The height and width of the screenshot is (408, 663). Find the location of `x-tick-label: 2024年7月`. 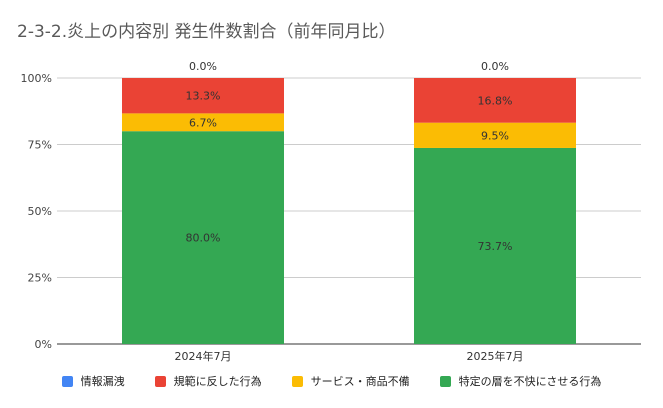

x-tick-label: 2024年7月 is located at coordinates (203, 356).